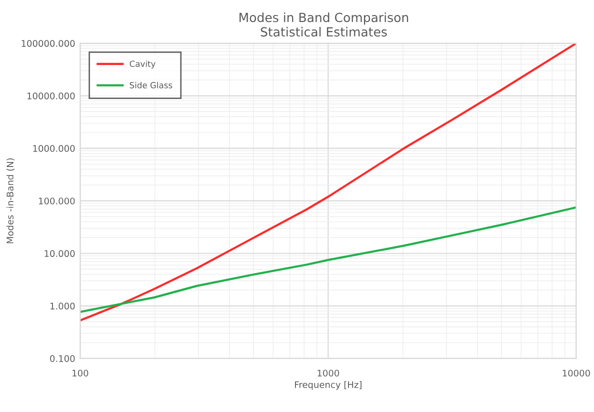 The height and width of the screenshot is (412, 594). What do you see at coordinates (59, 253) in the screenshot?
I see `y-tick-label: 10.000` at bounding box center [59, 253].